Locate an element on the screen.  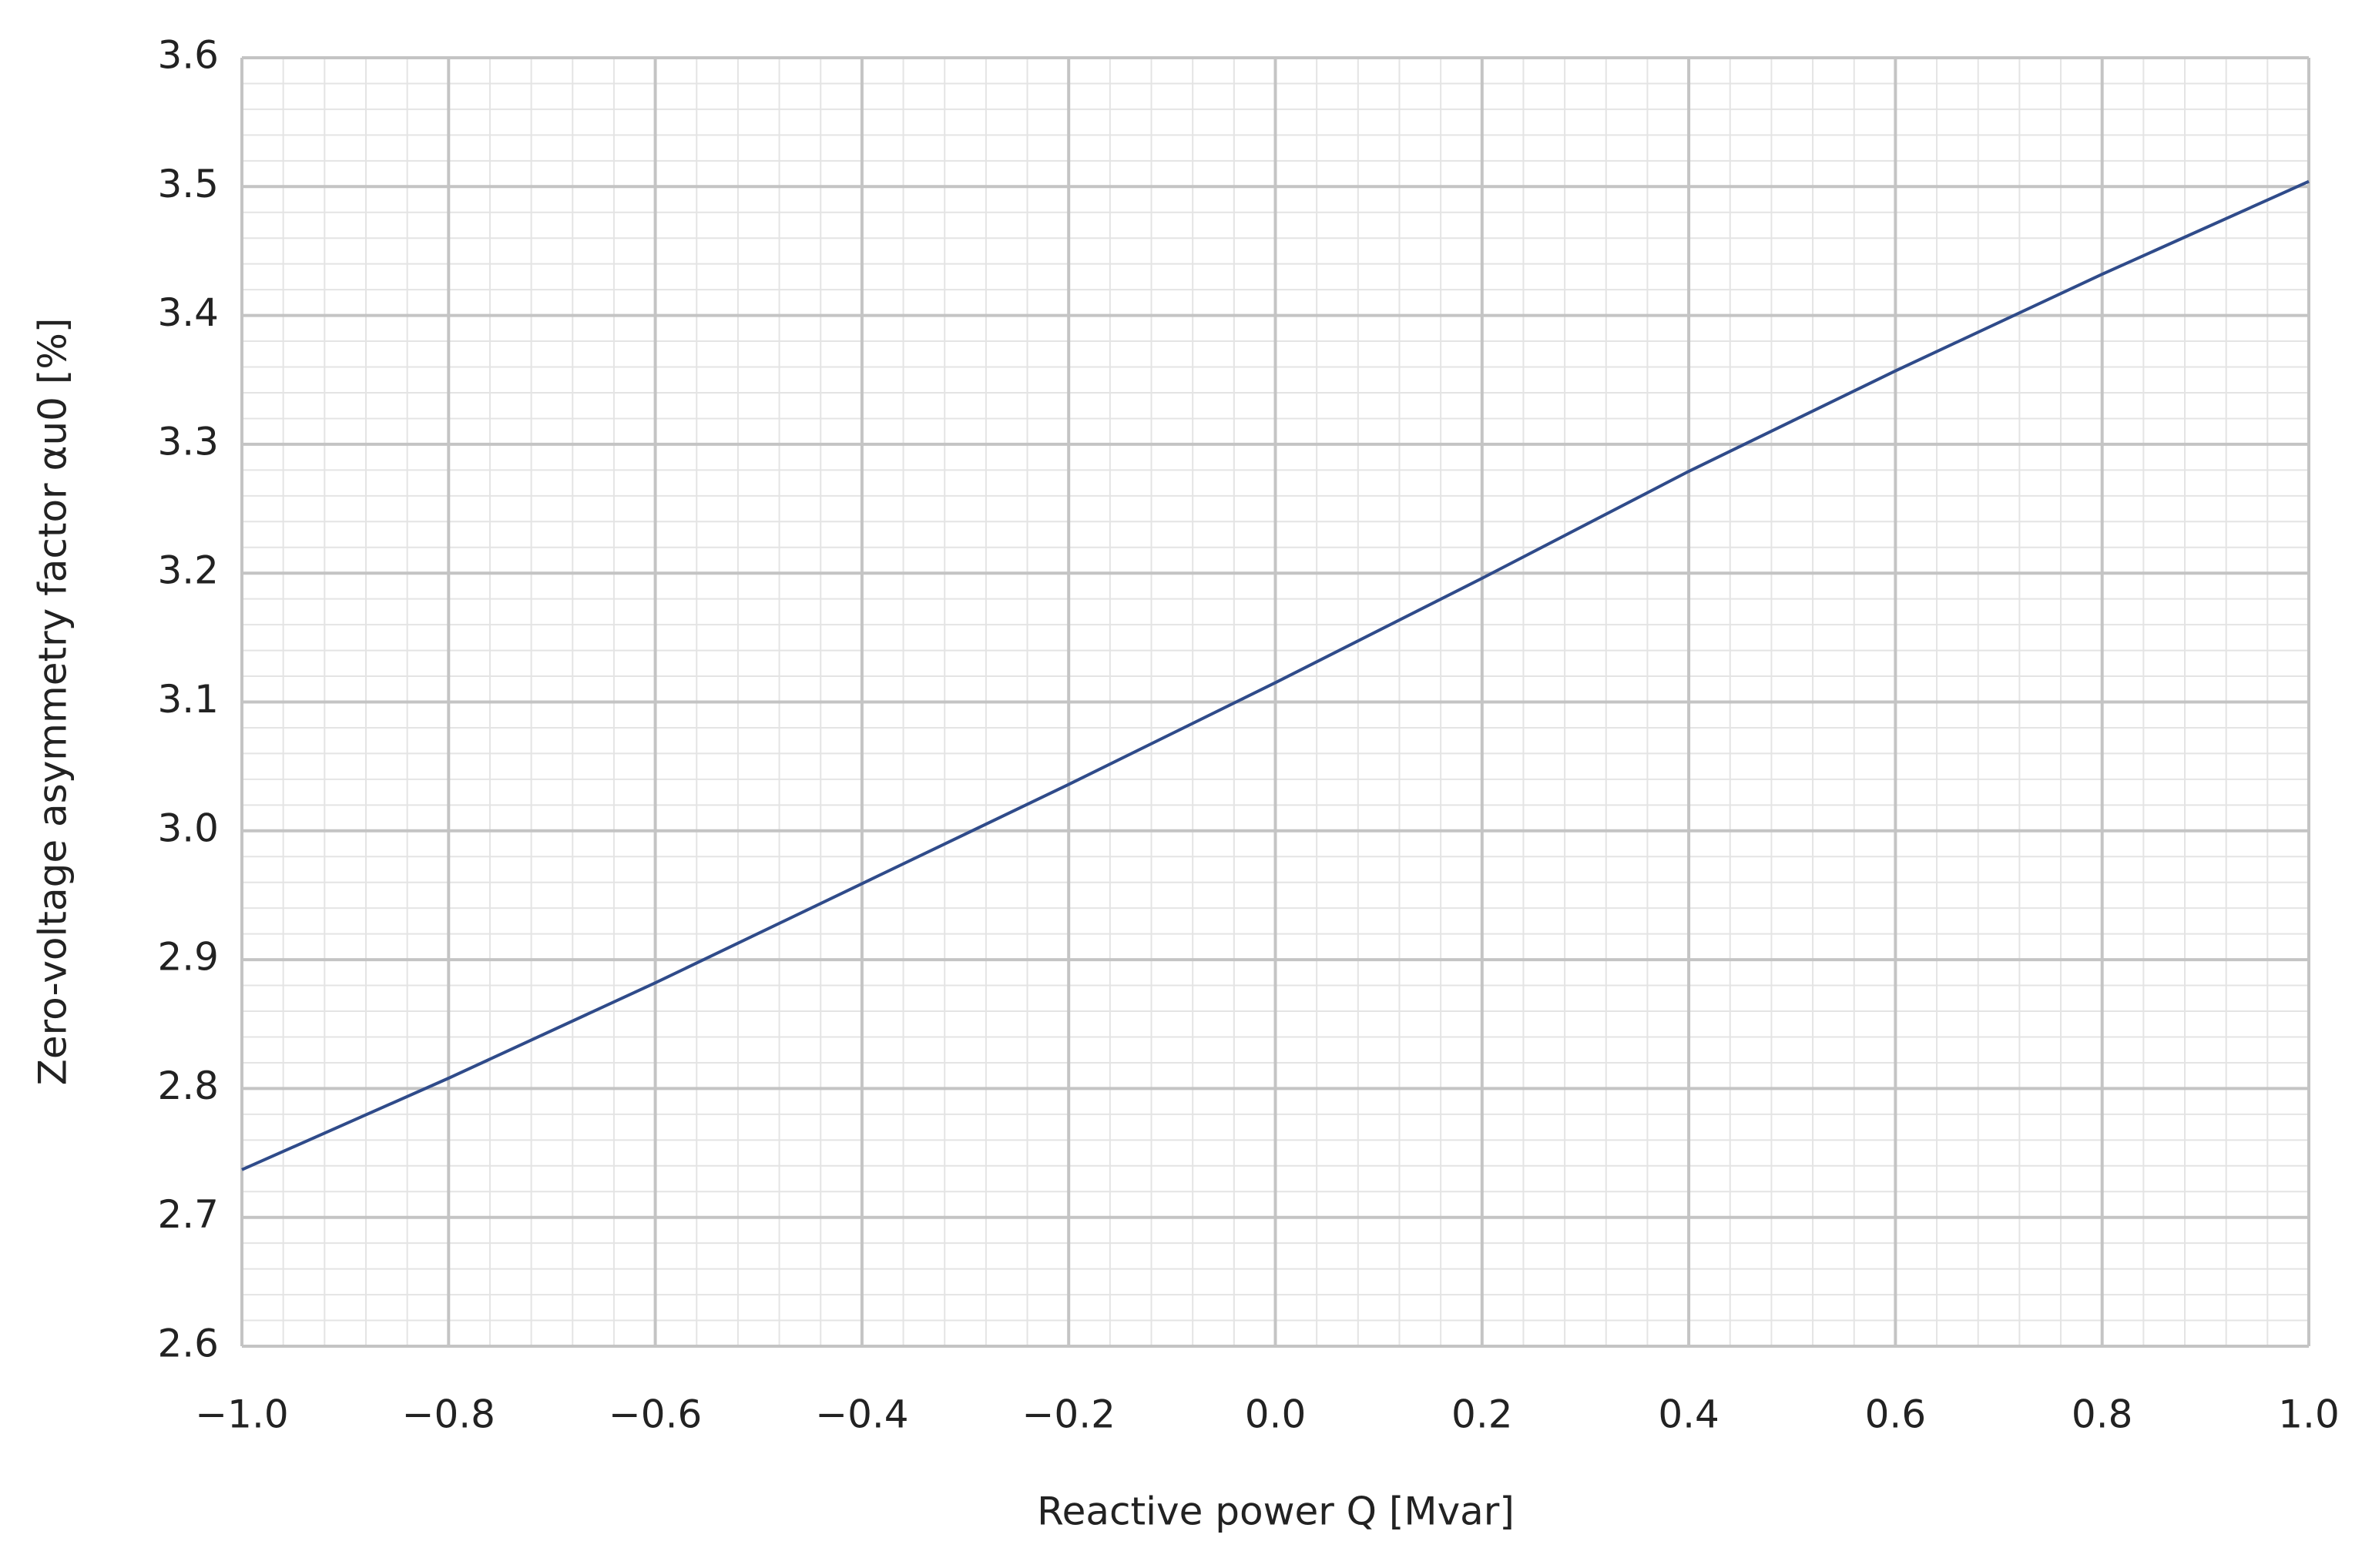
x-tick-label: −0.6 is located at coordinates (655, 1415).